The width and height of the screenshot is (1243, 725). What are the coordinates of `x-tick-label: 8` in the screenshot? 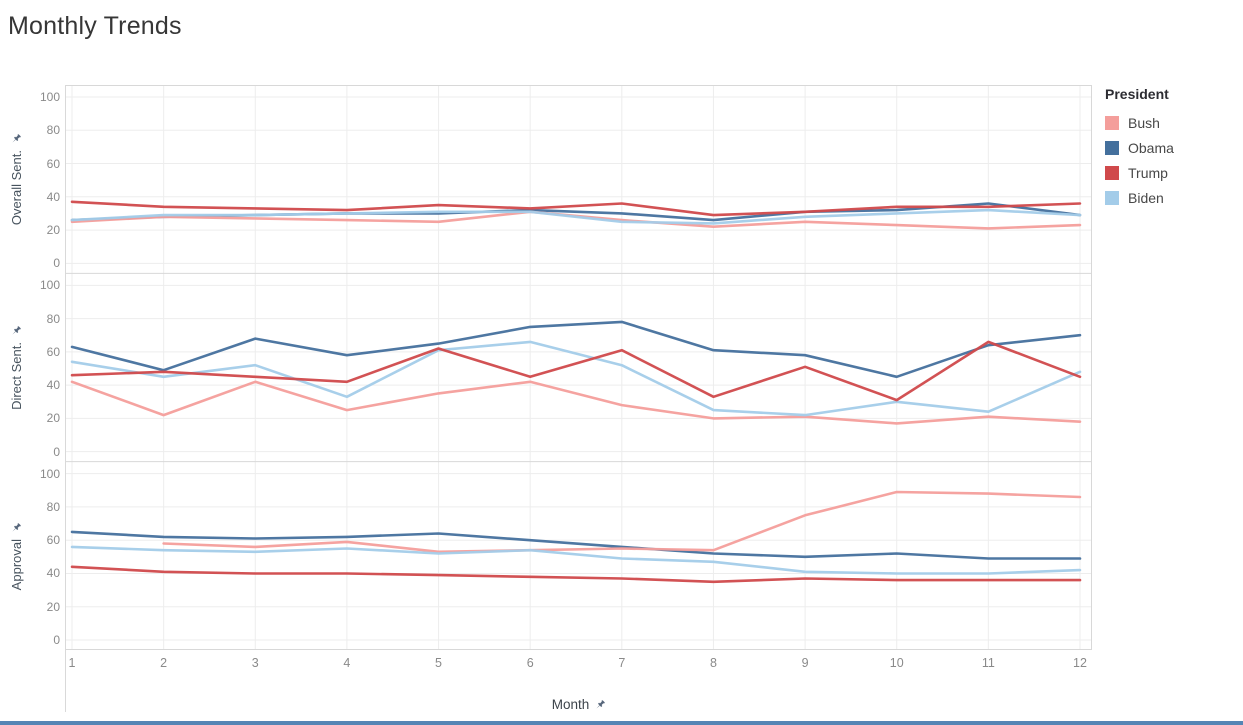 It's located at (713, 663).